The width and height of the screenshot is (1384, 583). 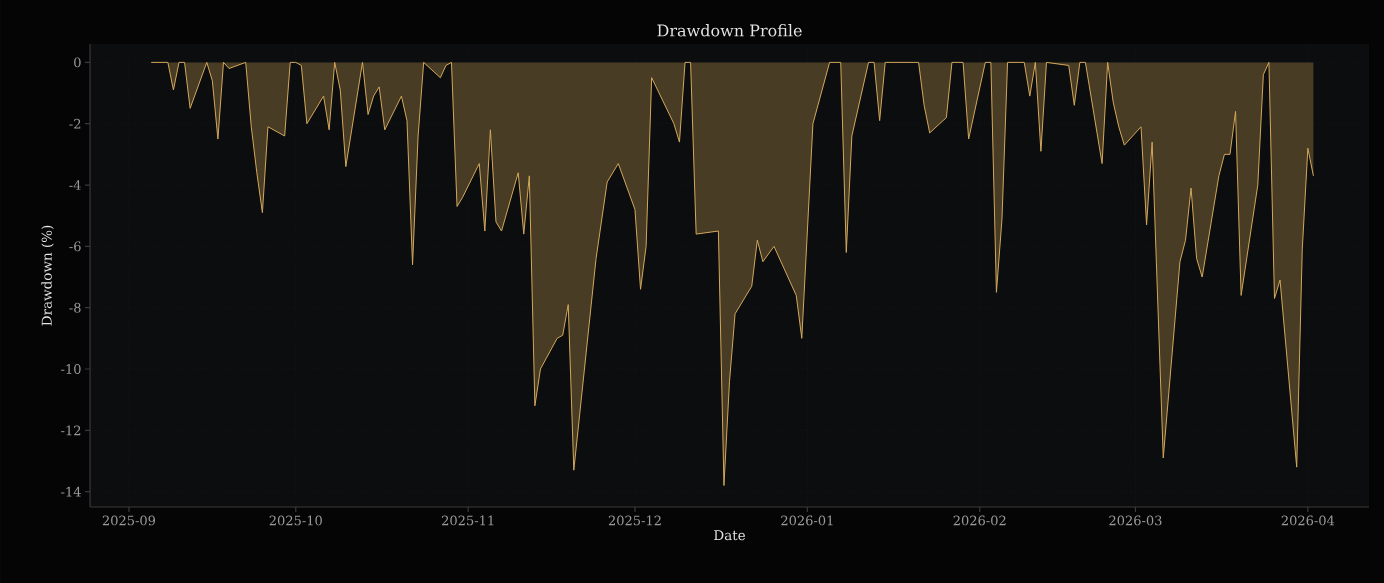 What do you see at coordinates (75, 185) in the screenshot?
I see `y-tick-label: -4` at bounding box center [75, 185].